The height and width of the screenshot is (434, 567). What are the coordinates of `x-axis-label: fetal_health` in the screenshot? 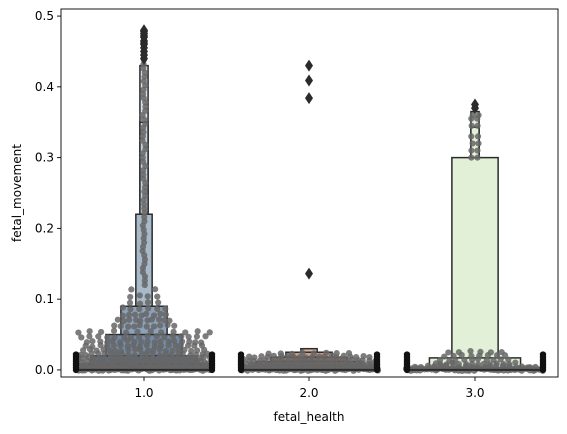 It's located at (309, 417).